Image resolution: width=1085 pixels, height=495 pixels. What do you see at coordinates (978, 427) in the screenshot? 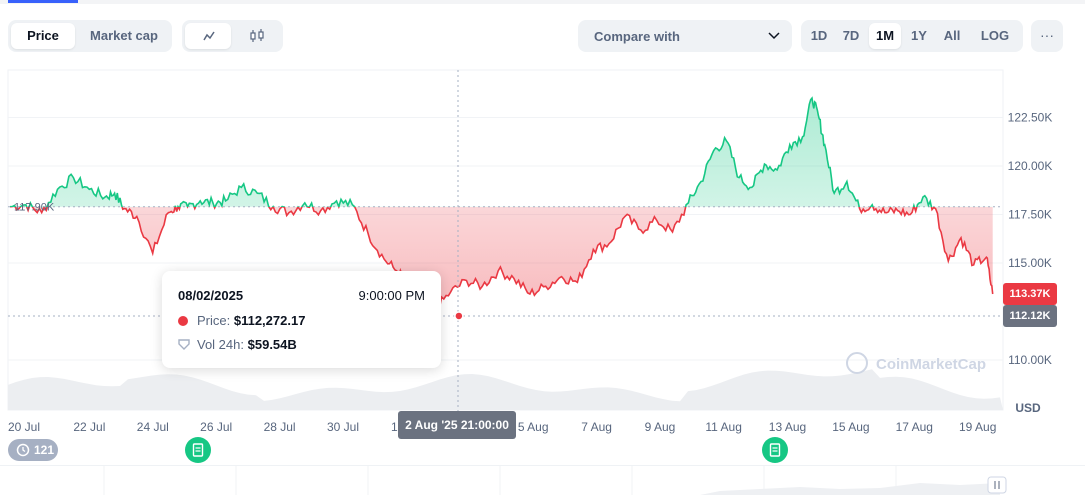
I see `x-tick-label: 19 Aug` at bounding box center [978, 427].